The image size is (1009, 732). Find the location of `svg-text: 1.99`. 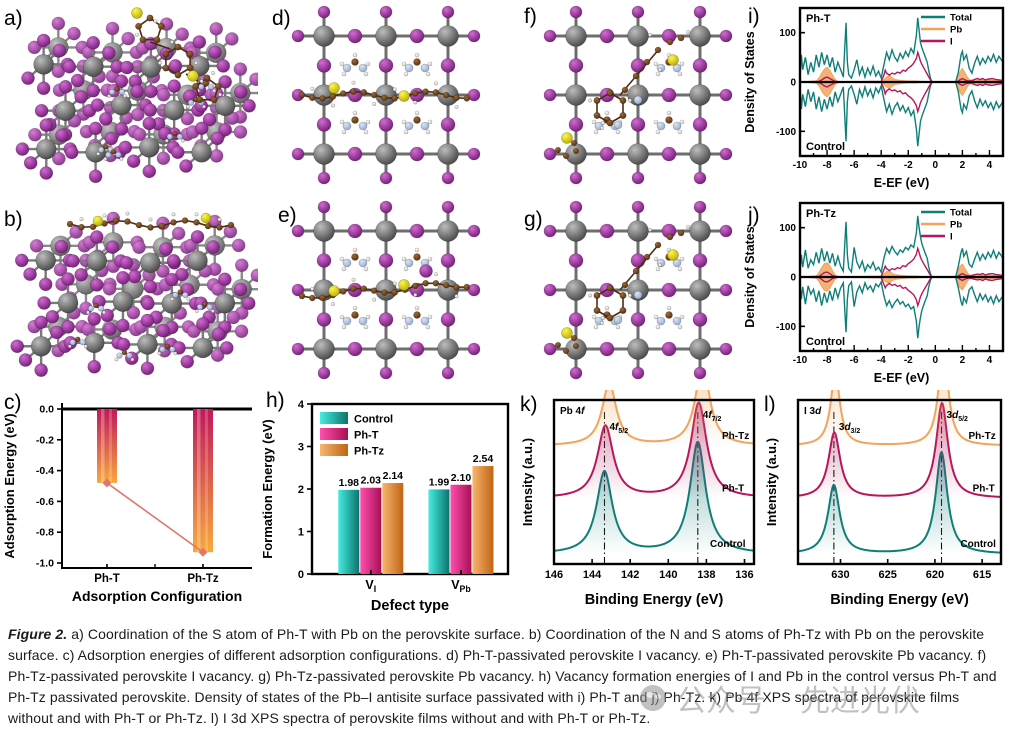

svg-text: 1.99 is located at coordinates (439, 482).